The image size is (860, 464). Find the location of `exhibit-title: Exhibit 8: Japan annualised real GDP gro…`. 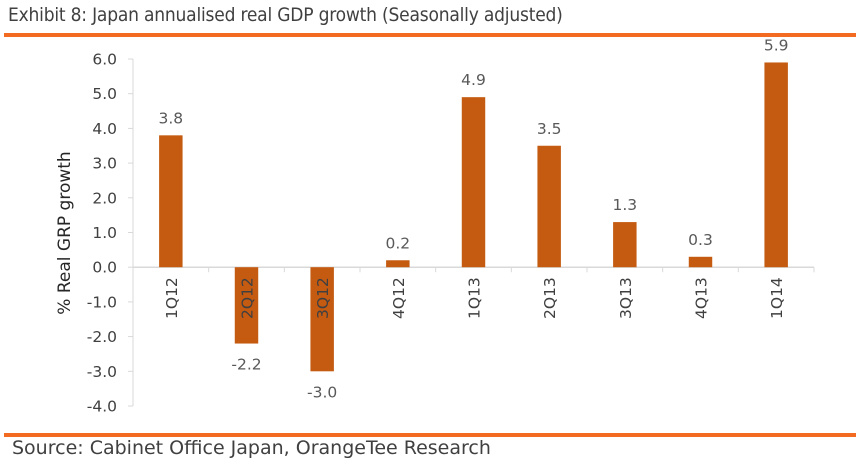

exhibit-title: Exhibit 8: Japan annualised real GDP gro… is located at coordinates (285, 15).